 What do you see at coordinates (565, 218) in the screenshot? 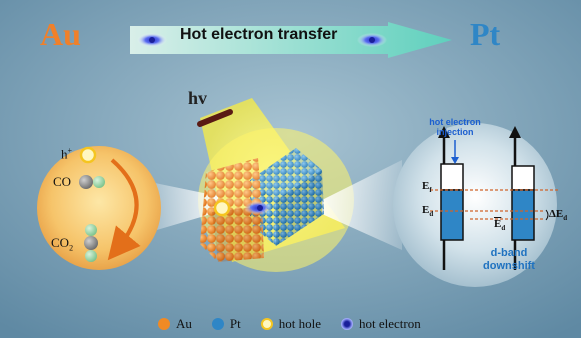
I see `delta-label-sub: d` at bounding box center [565, 218].